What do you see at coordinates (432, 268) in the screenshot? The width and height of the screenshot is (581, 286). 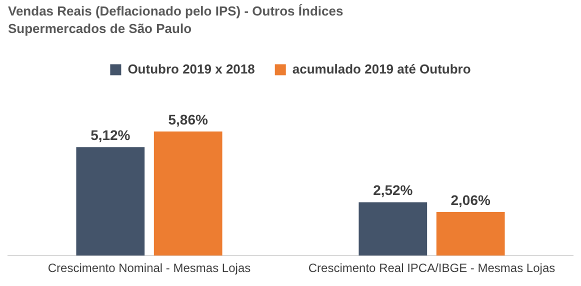 I see `x-tick-label: Crescimento Real IPCA/IBGE - Mesmas Lojas` at bounding box center [432, 268].